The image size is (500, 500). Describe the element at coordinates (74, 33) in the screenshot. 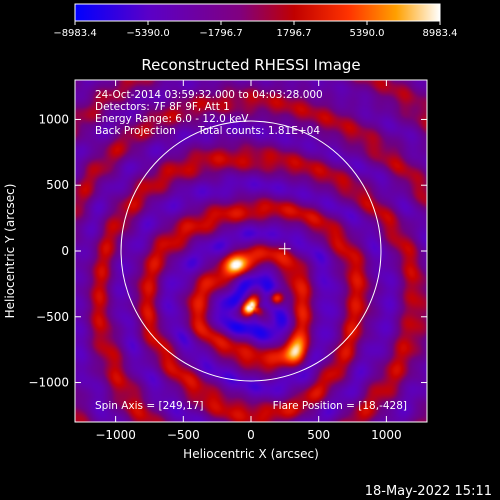

I see `colorbar-tick-label: −8983.4` at that location.